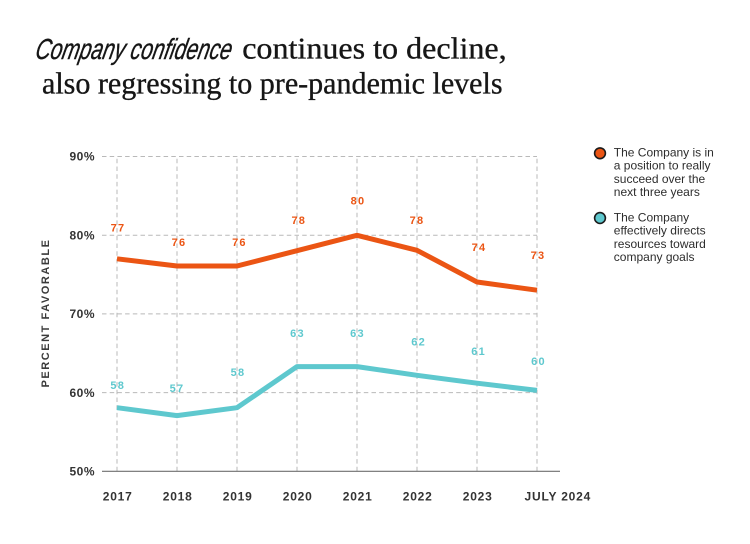 This screenshot has height=544, width=750. Describe the element at coordinates (657, 192) in the screenshot. I see `svg-text: next three years` at that location.